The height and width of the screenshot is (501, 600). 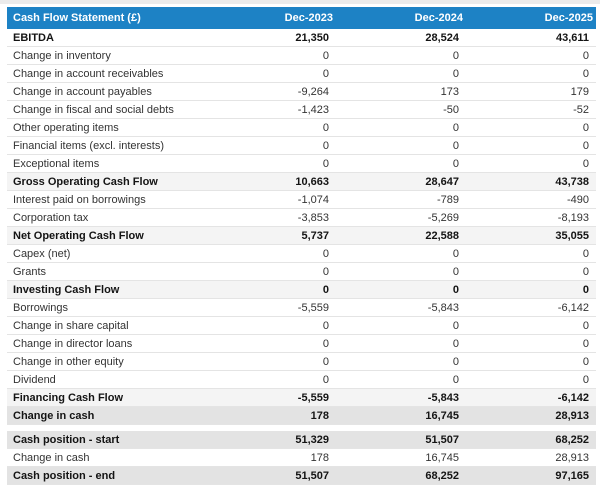 What do you see at coordinates (451, 109) in the screenshot?
I see `row-value: -50` at bounding box center [451, 109].